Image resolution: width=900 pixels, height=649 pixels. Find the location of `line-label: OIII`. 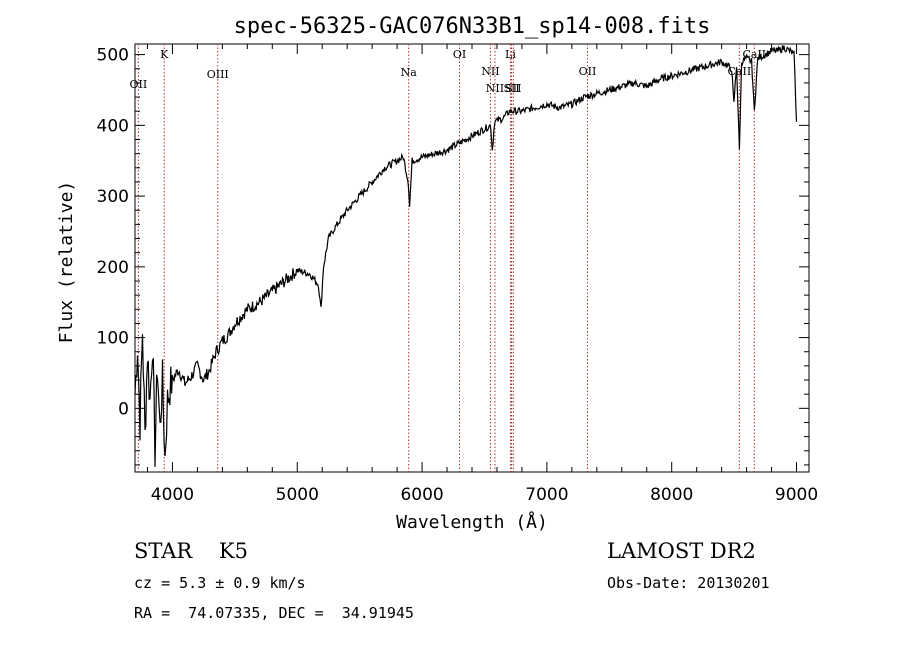

line-label: OIII is located at coordinates (218, 74).